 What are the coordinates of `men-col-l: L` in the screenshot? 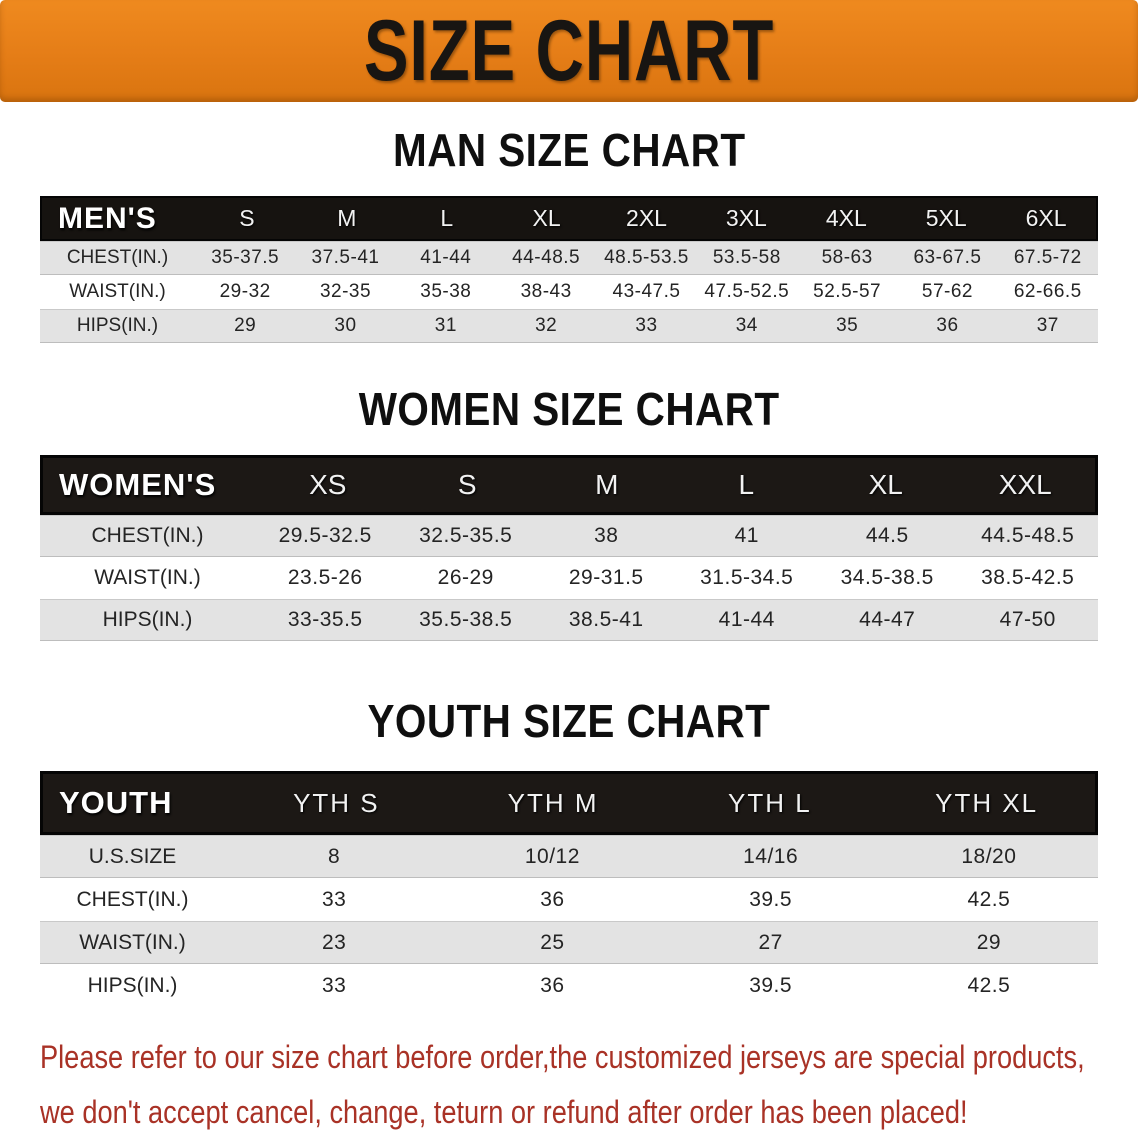 It's located at (447, 218).